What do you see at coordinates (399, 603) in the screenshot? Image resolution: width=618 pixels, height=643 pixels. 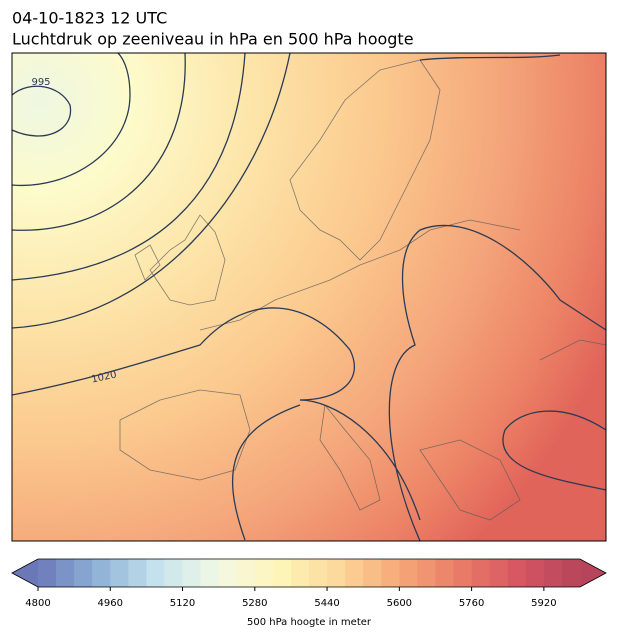 I see `colorbar-tick-label: 5600` at bounding box center [399, 603].